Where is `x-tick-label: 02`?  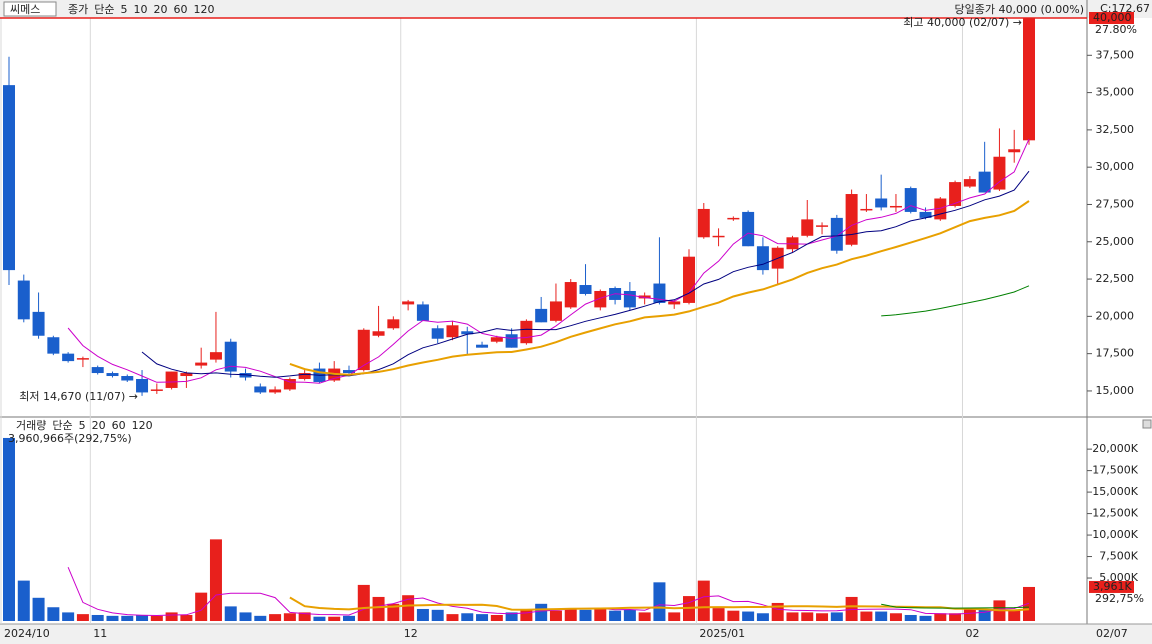 x-tick-label: 02 is located at coordinates (972, 633).